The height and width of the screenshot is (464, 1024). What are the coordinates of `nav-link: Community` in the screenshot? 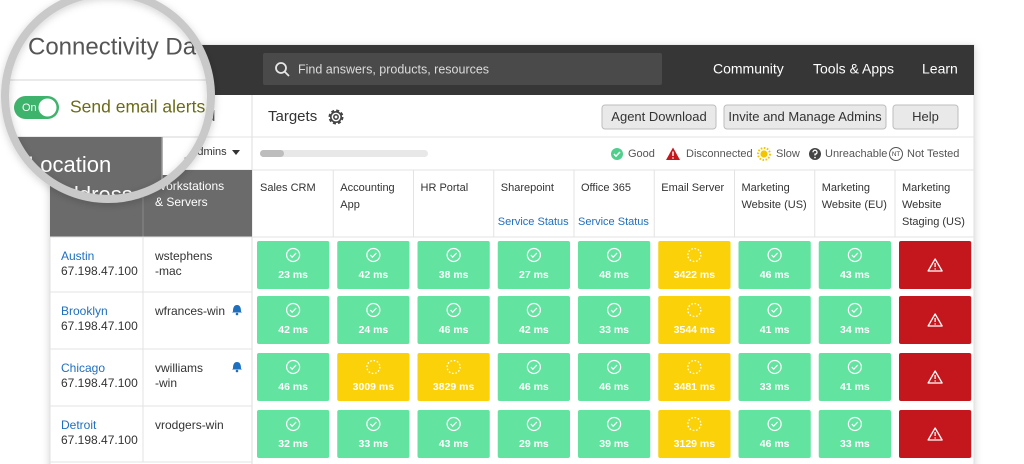 It's located at (748, 69).